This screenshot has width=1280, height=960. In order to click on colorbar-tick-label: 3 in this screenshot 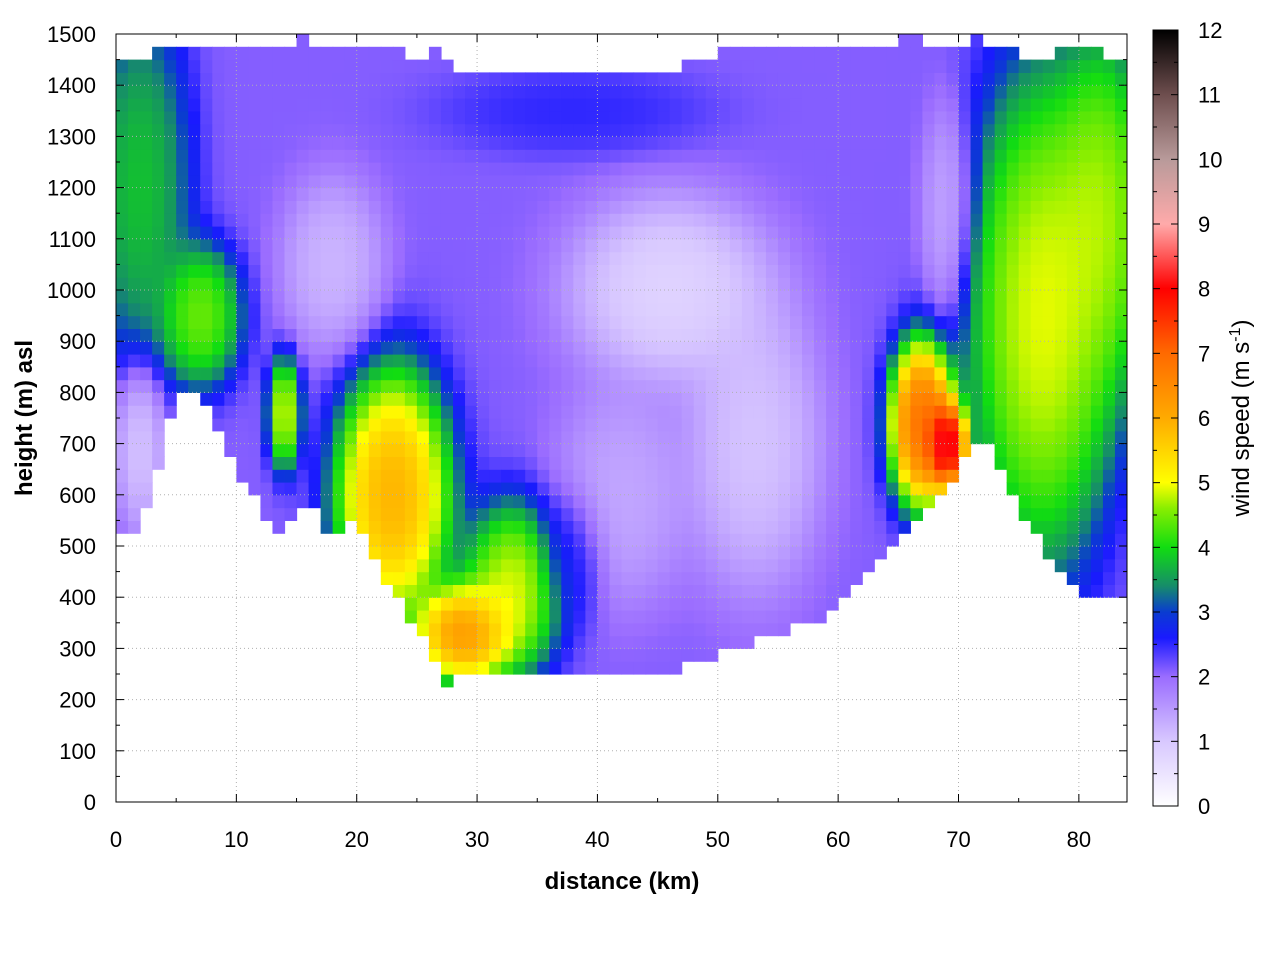, I will do `click(1204, 612)`.